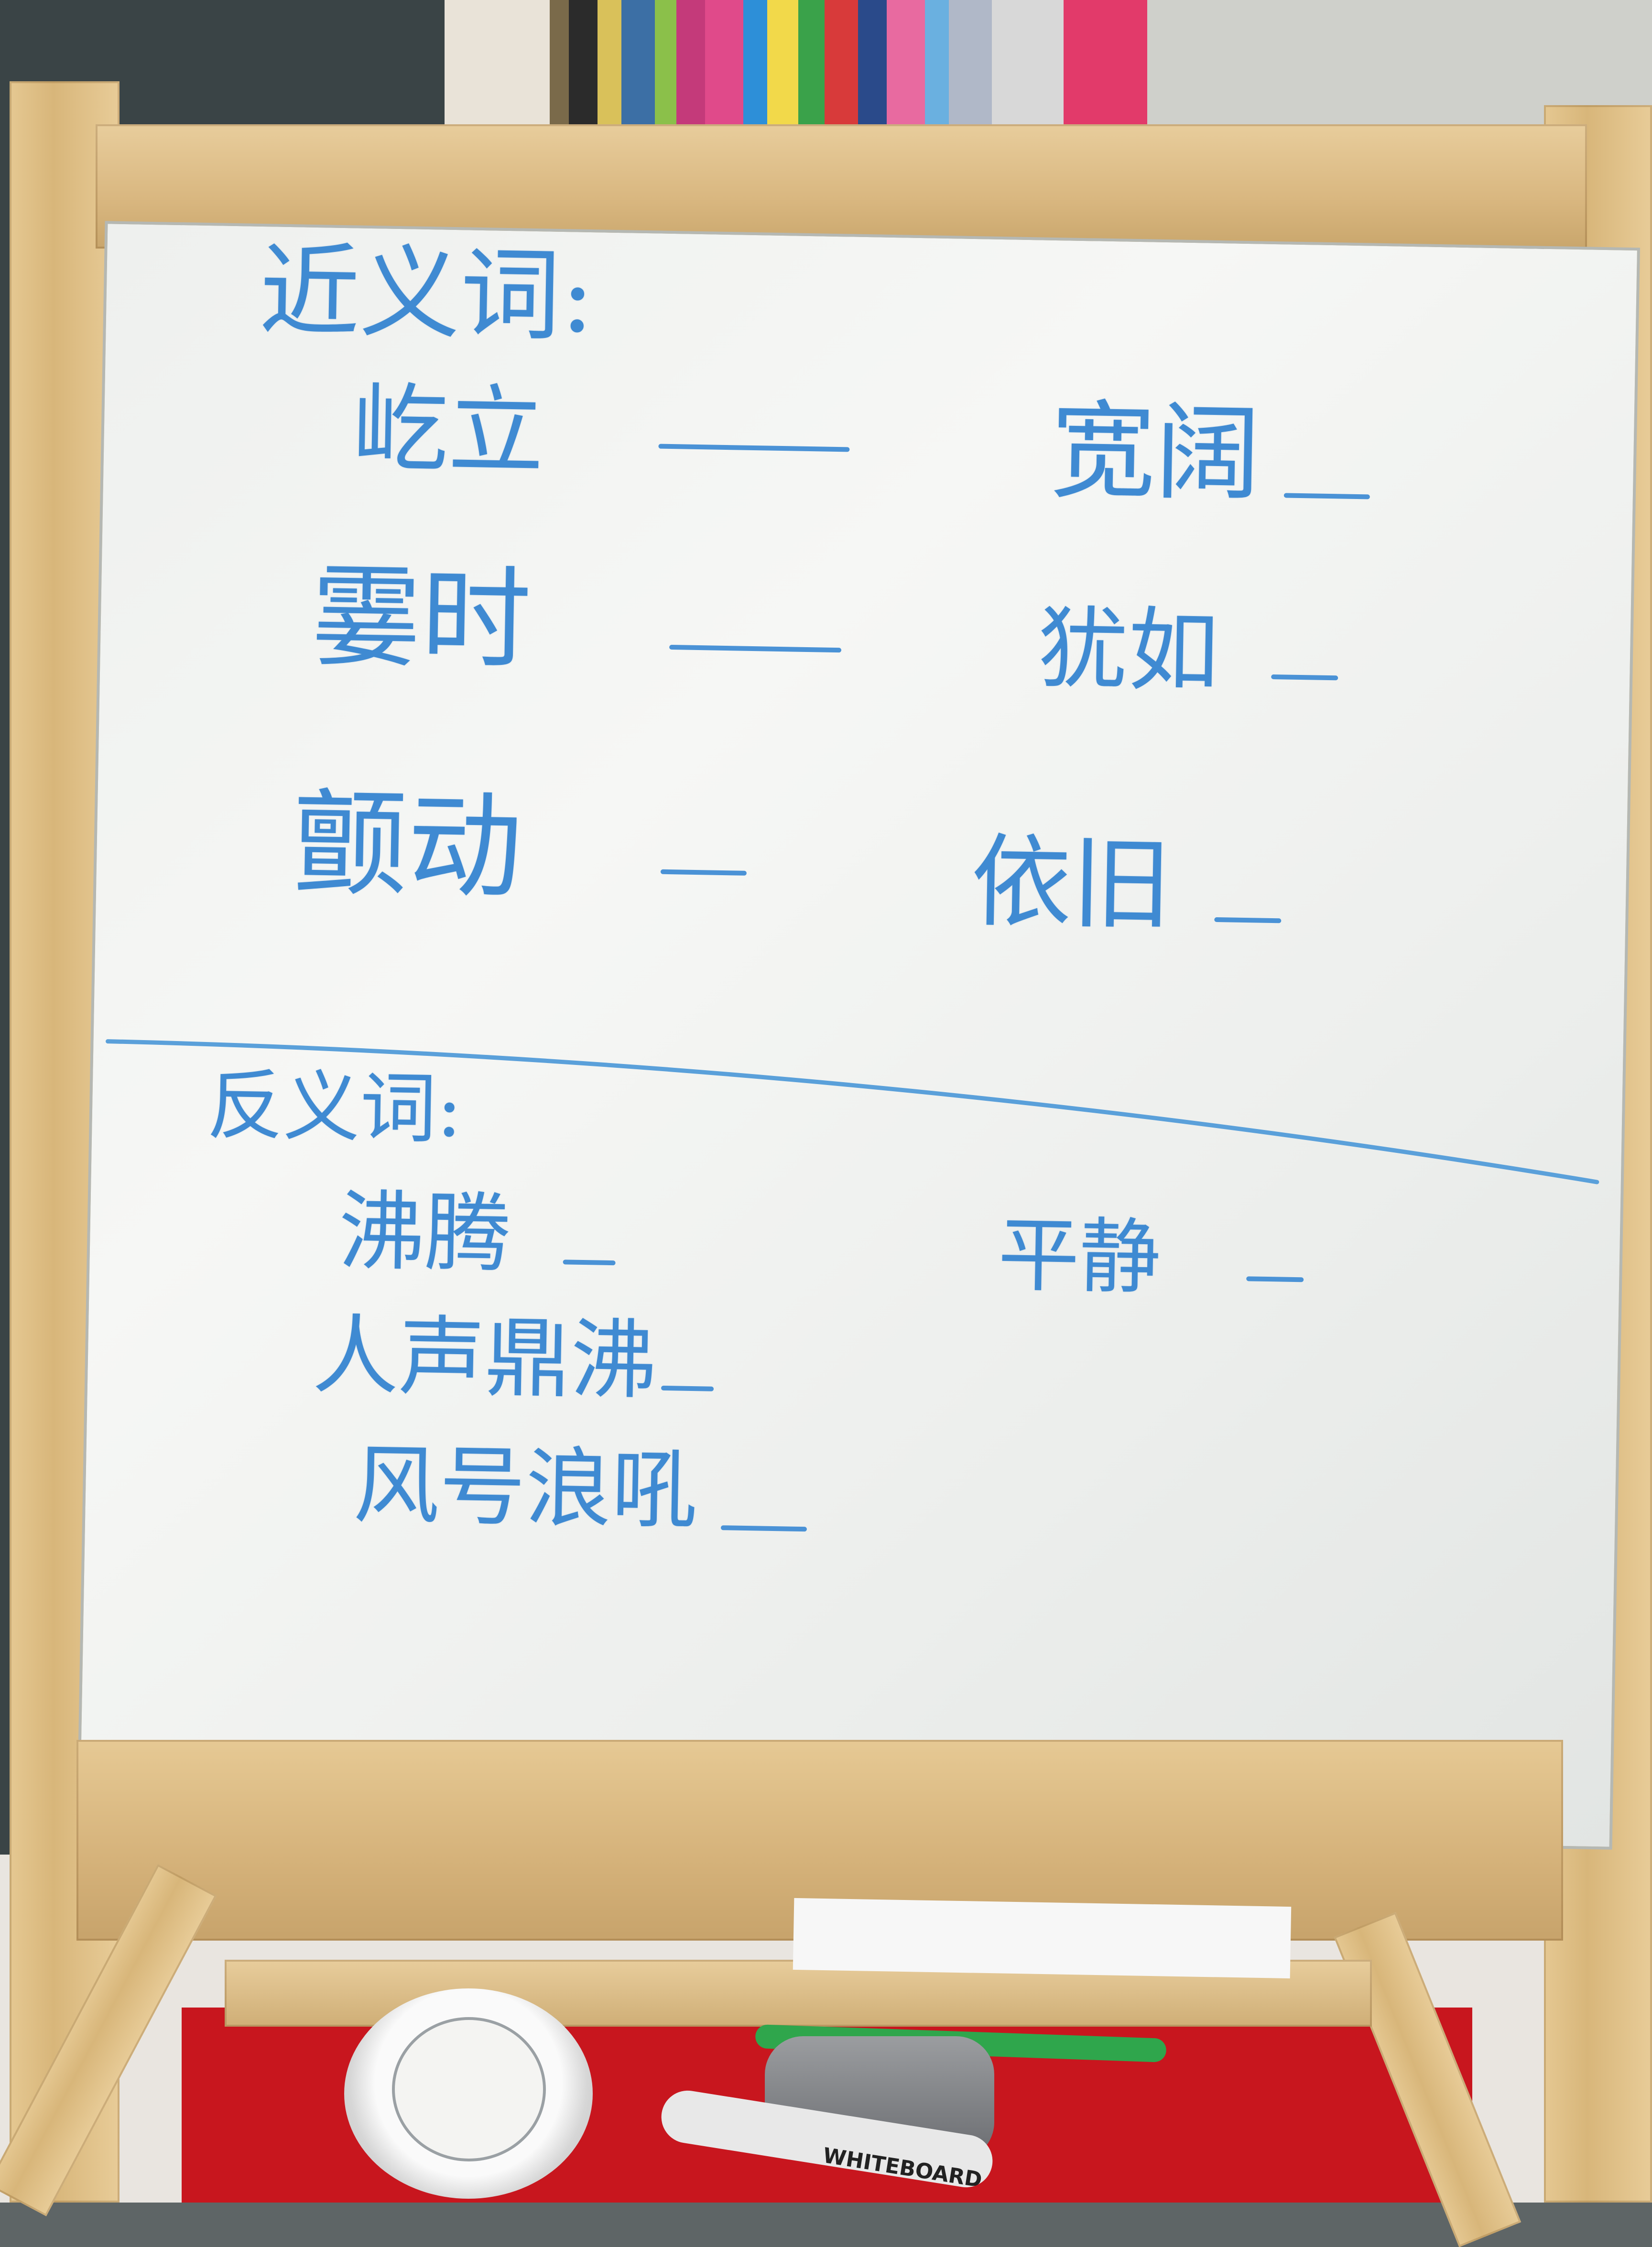 This screenshot has width=1652, height=2247. What do you see at coordinates (485, 1358) in the screenshot?
I see `antonym-word: 人声鼎沸` at bounding box center [485, 1358].